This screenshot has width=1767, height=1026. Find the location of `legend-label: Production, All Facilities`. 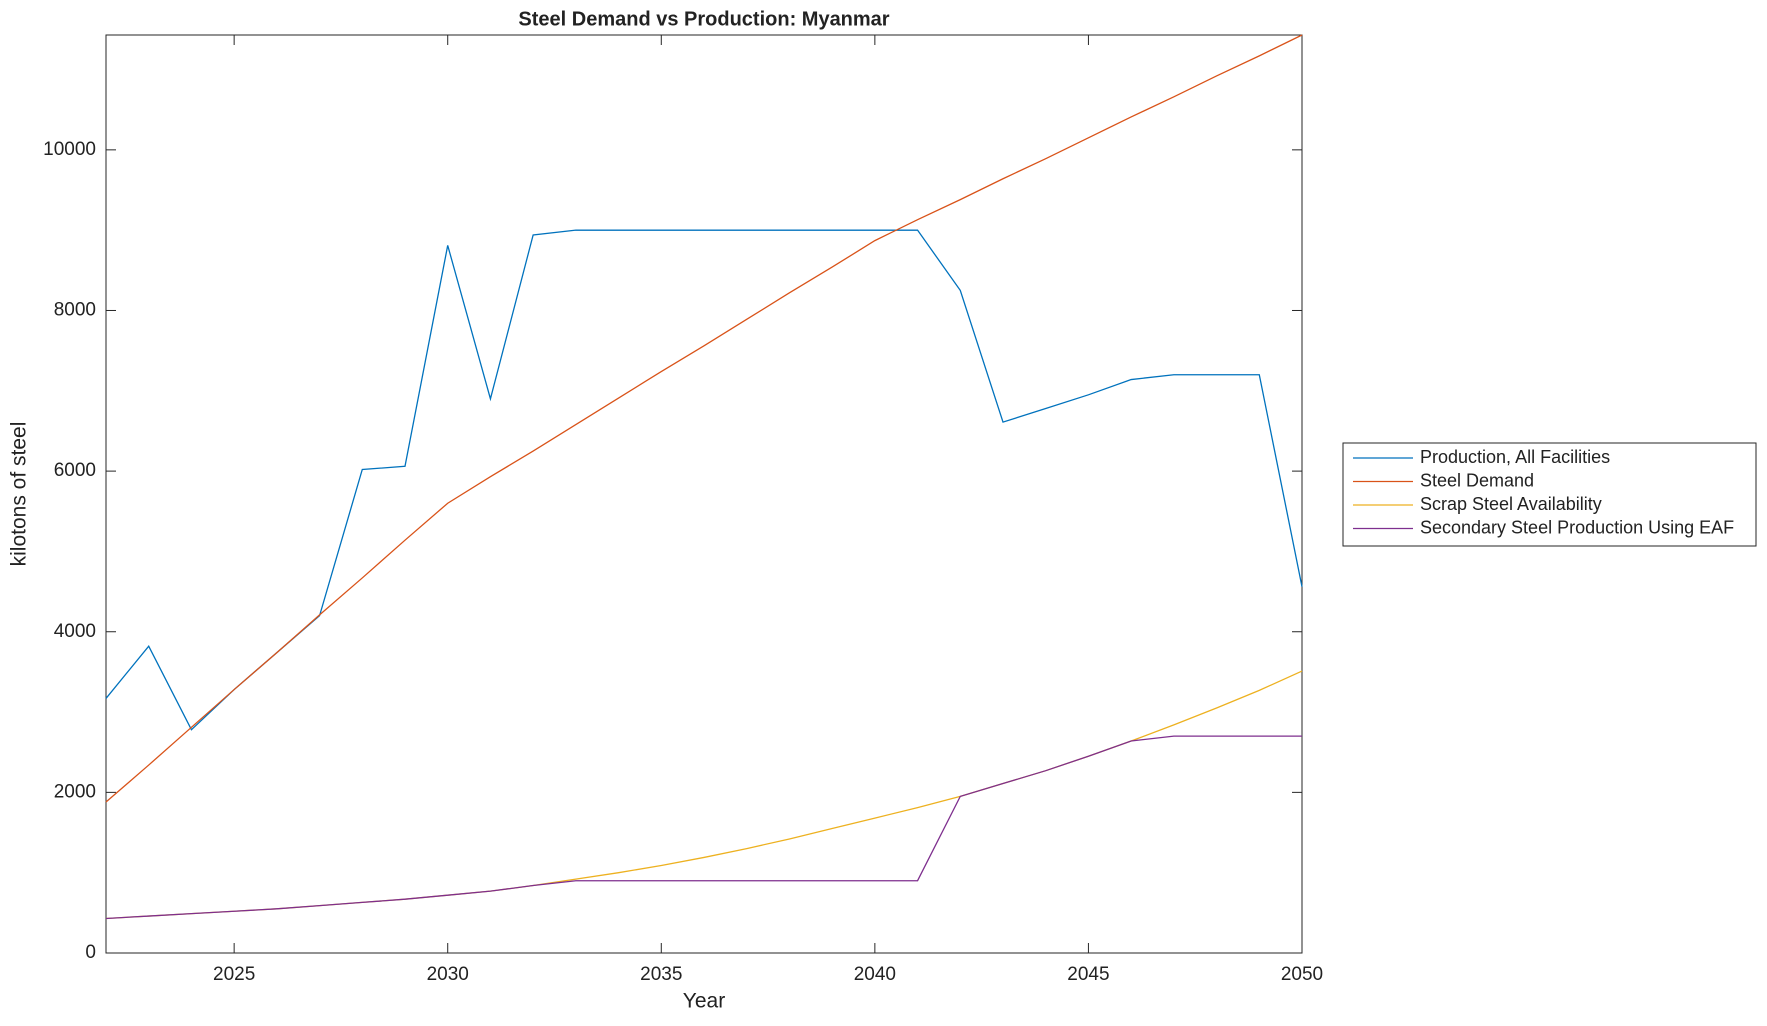

legend-label: Production, All Facilities is located at coordinates (1515, 457).